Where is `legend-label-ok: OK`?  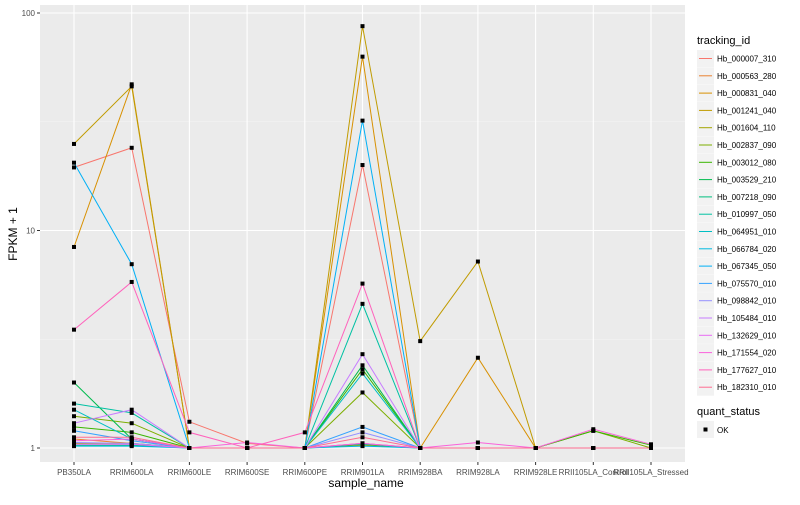
legend-label-ok: OK is located at coordinates (723, 430).